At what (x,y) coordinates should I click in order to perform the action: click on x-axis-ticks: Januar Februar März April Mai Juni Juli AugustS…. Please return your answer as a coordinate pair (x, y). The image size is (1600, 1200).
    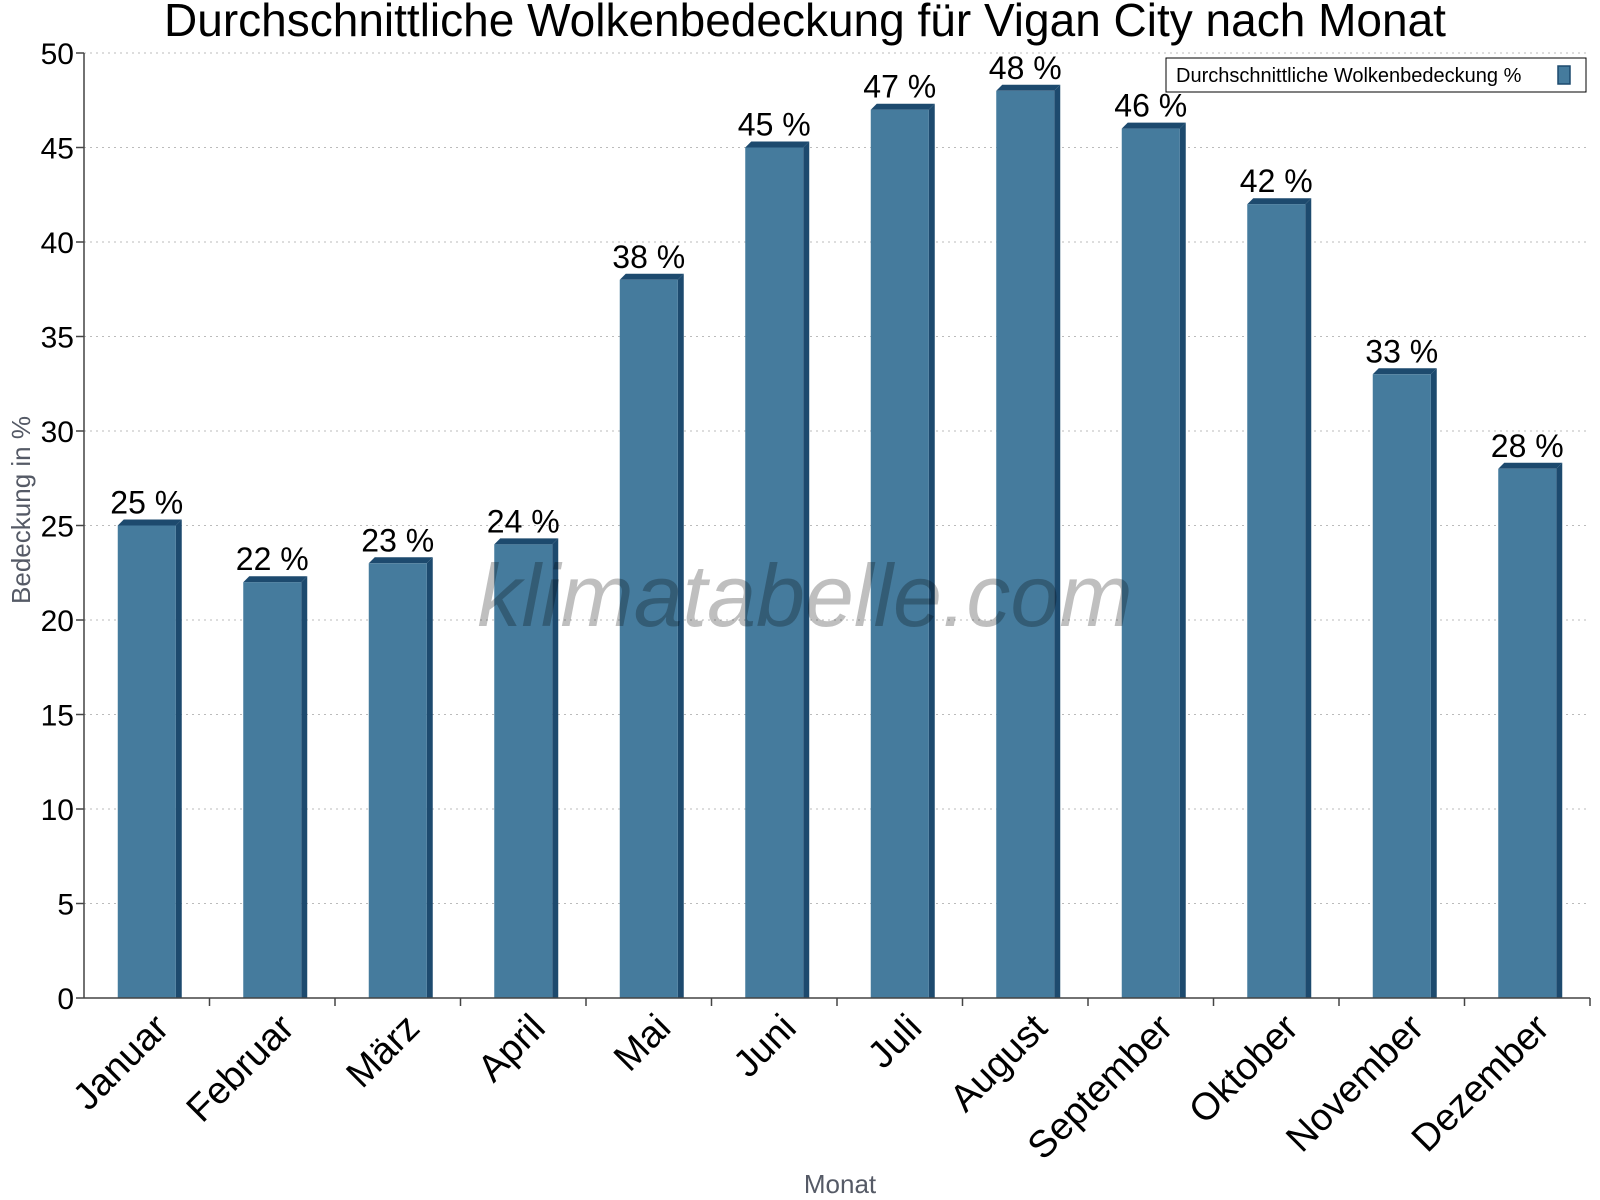
    Looking at the image, I should click on (828, 1083).